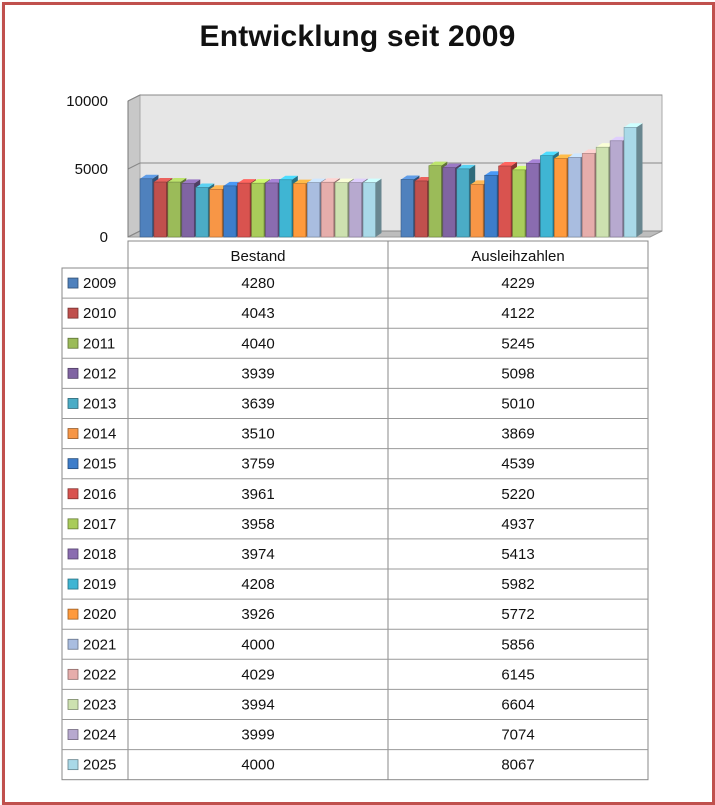 The height and width of the screenshot is (805, 715). Describe the element at coordinates (519, 203) in the screenshot. I see `bar-2017-Ausleihzahlen` at that location.